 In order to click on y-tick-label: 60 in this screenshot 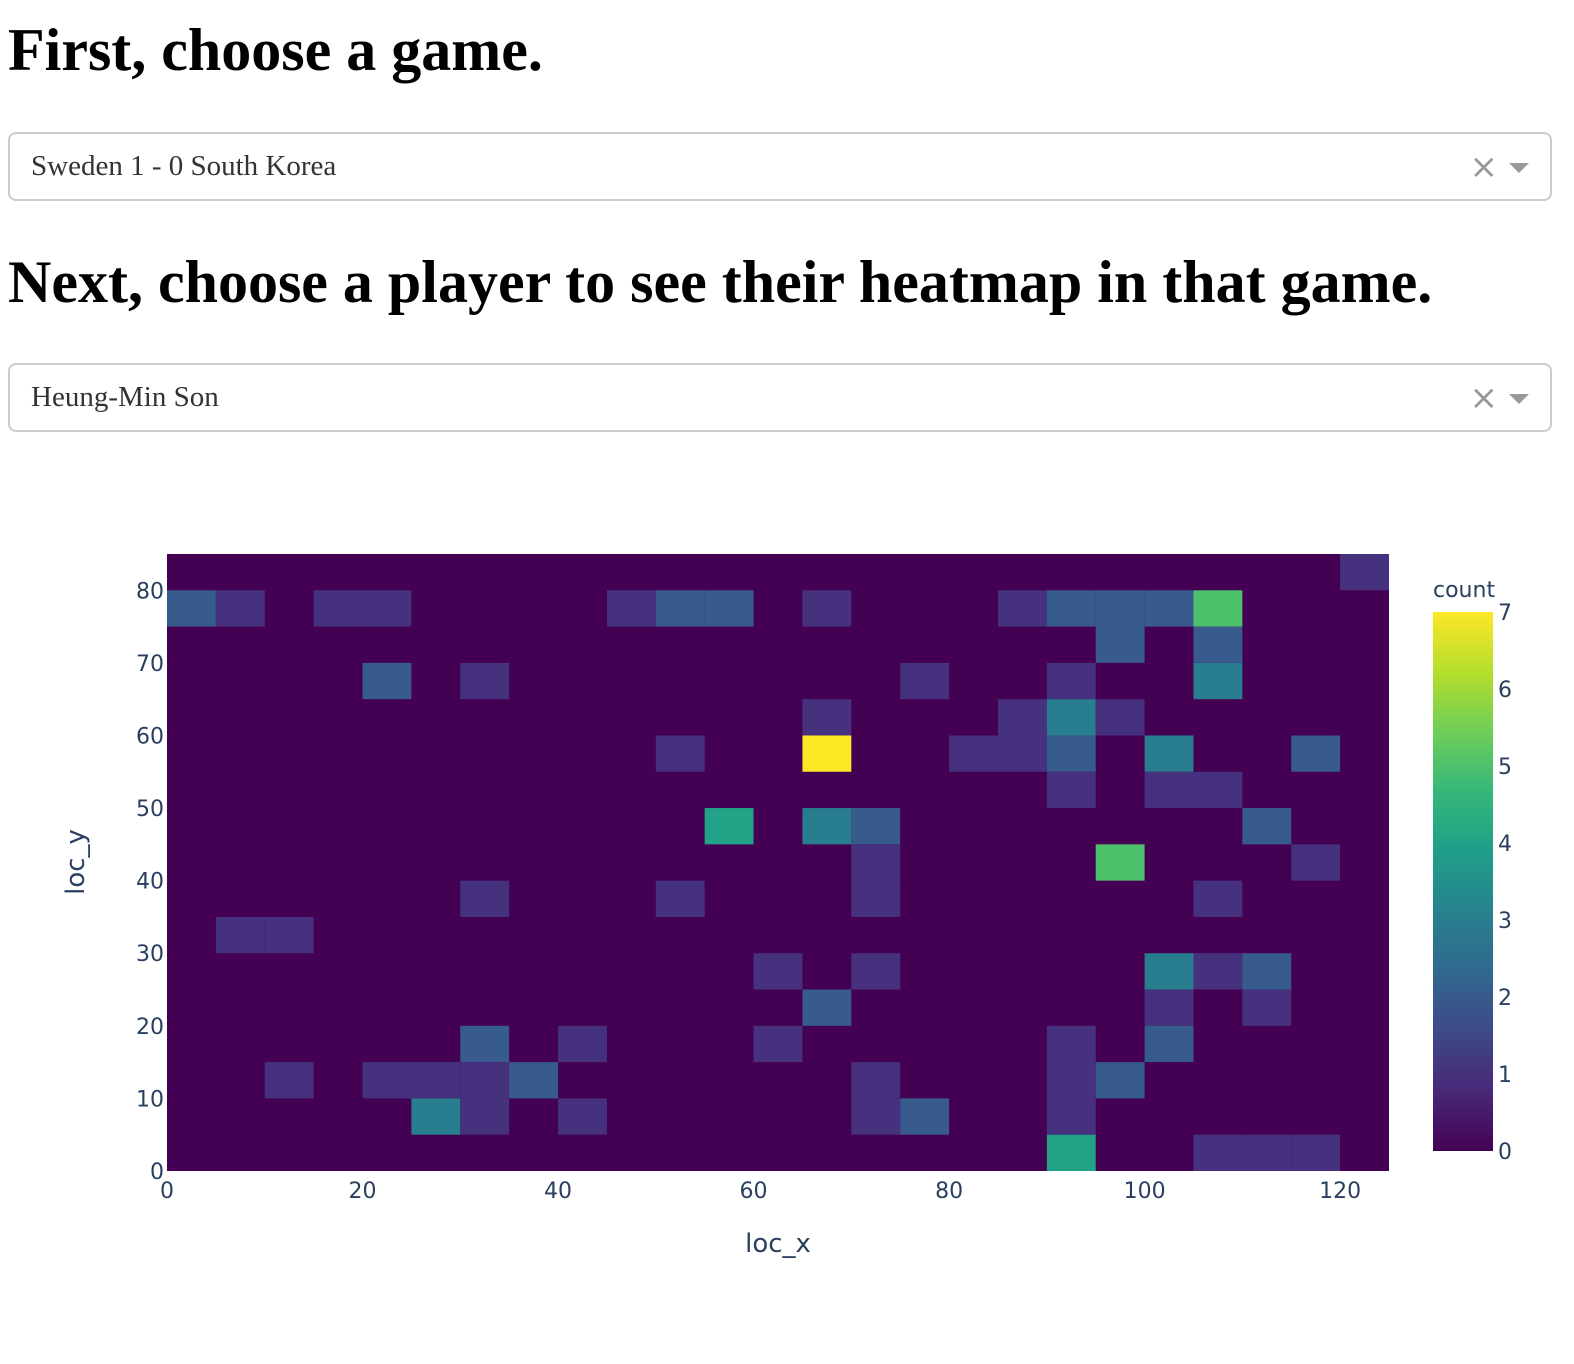, I will do `click(150, 736)`.